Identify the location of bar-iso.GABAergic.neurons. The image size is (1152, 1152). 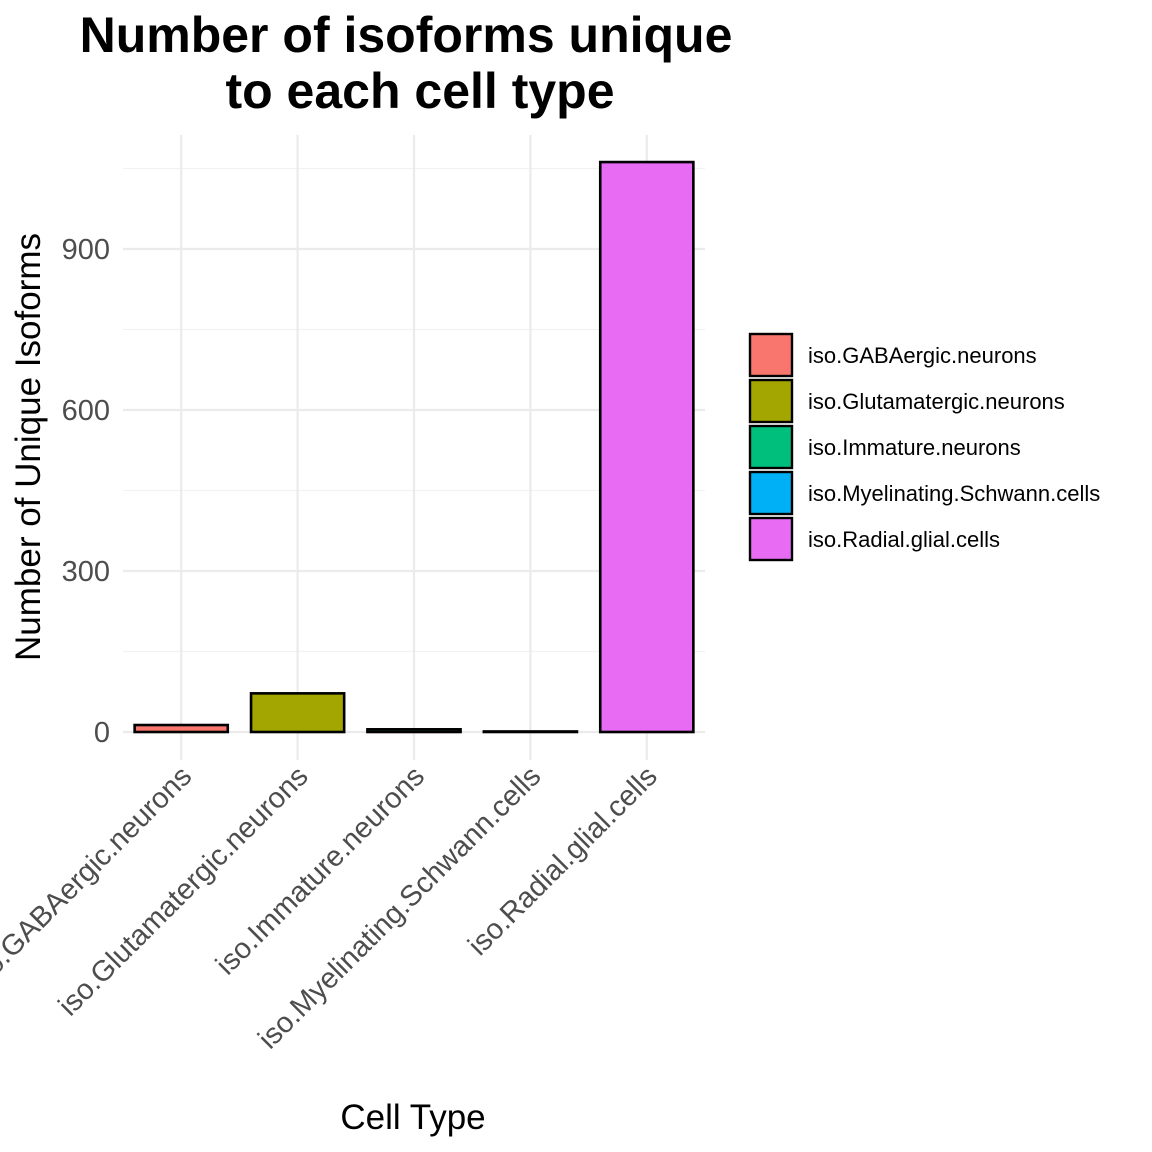
(181, 728).